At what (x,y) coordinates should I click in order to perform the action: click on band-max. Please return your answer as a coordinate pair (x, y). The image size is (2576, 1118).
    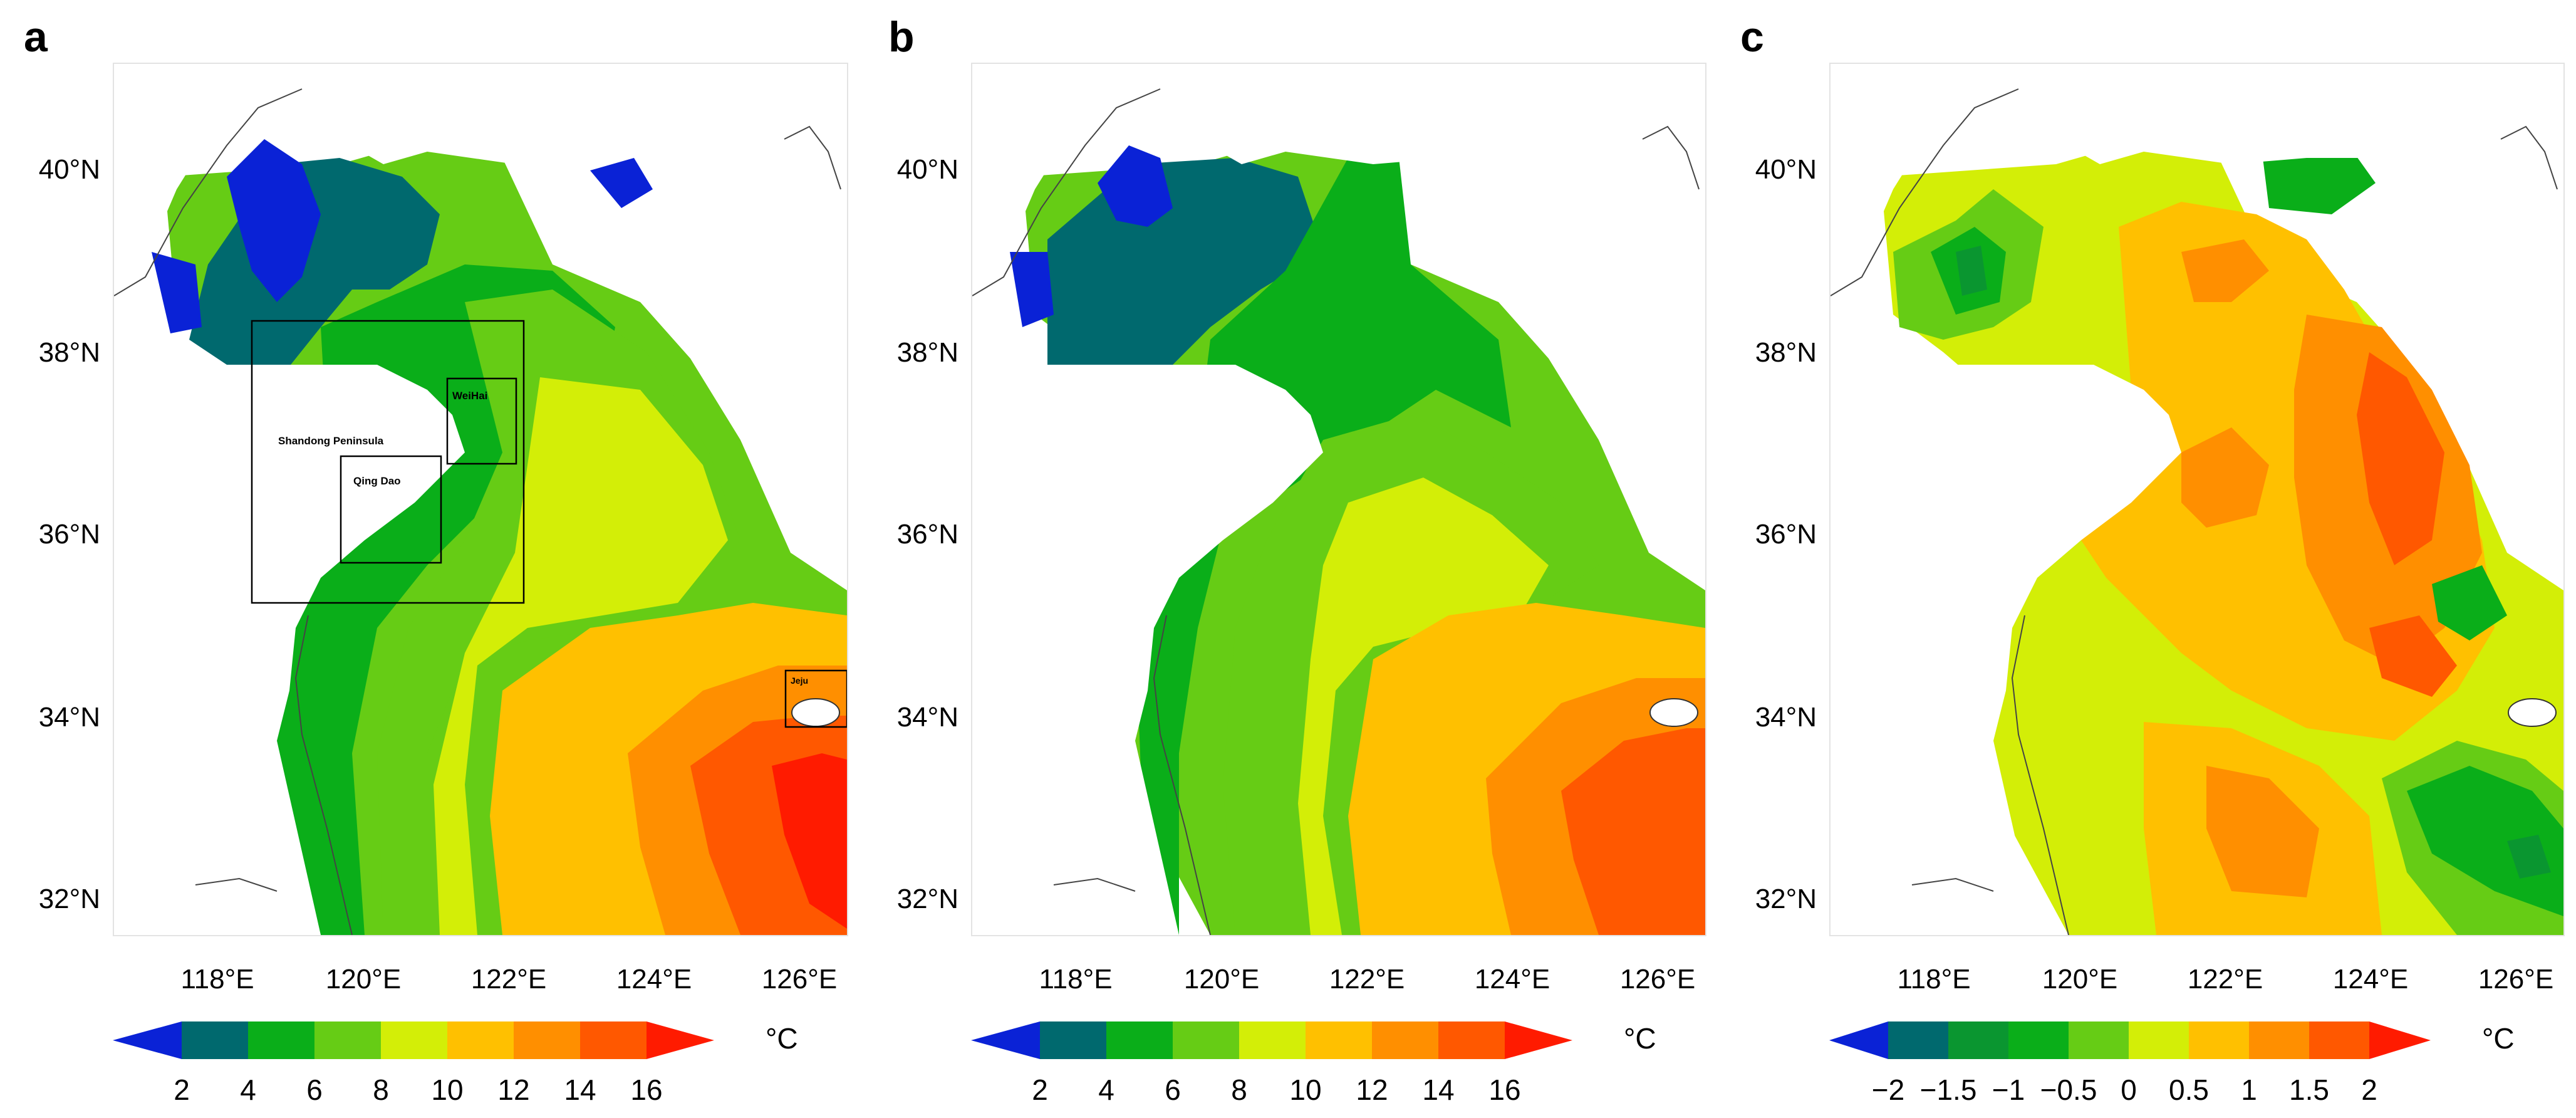
    Looking at the image, I should click on (809, 841).